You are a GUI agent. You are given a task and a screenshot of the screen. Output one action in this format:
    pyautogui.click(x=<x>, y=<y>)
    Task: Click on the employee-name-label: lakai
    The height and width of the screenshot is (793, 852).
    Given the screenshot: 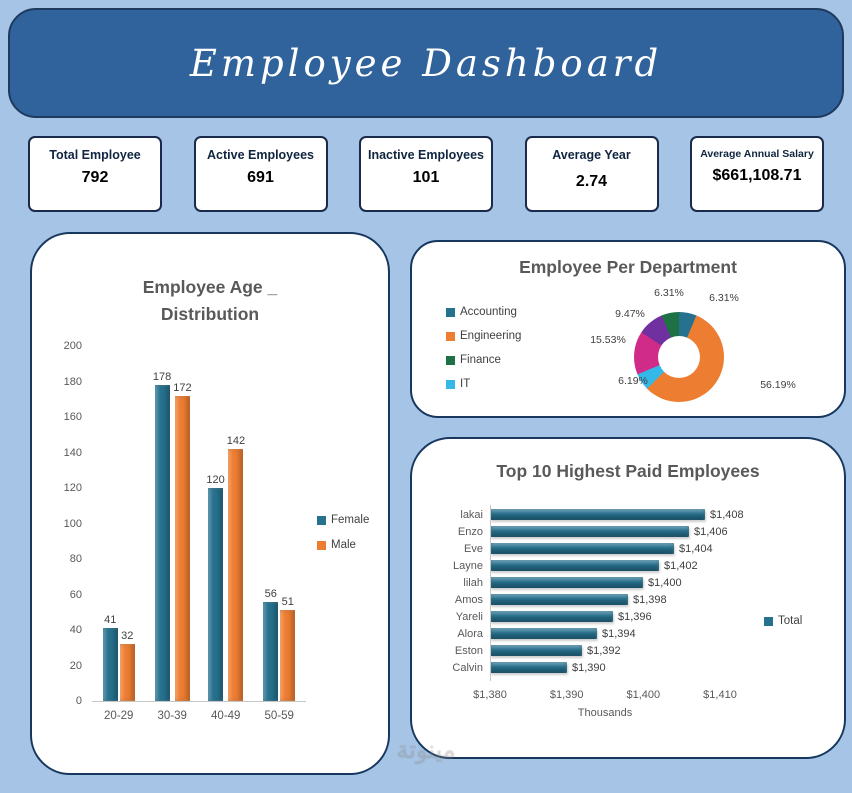 What is the action you would take?
    pyautogui.click(x=471, y=514)
    